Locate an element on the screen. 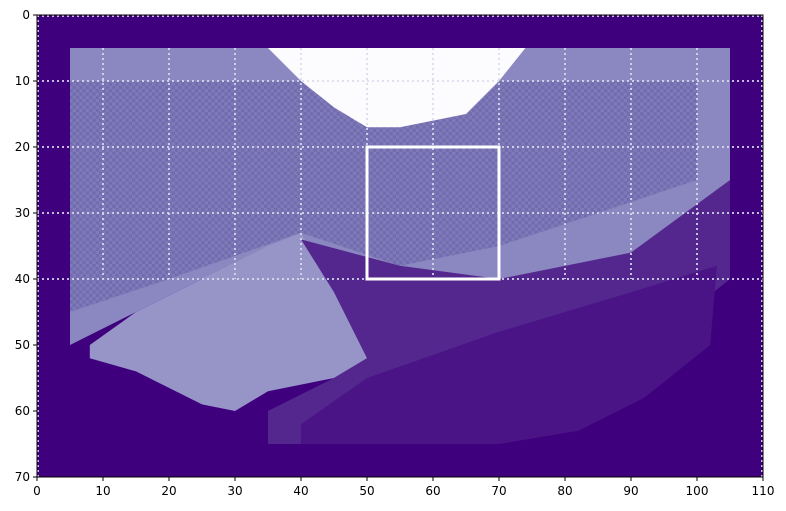  y-axis: 0 10 20 30 40 50 60 70 is located at coordinates (26, 246).